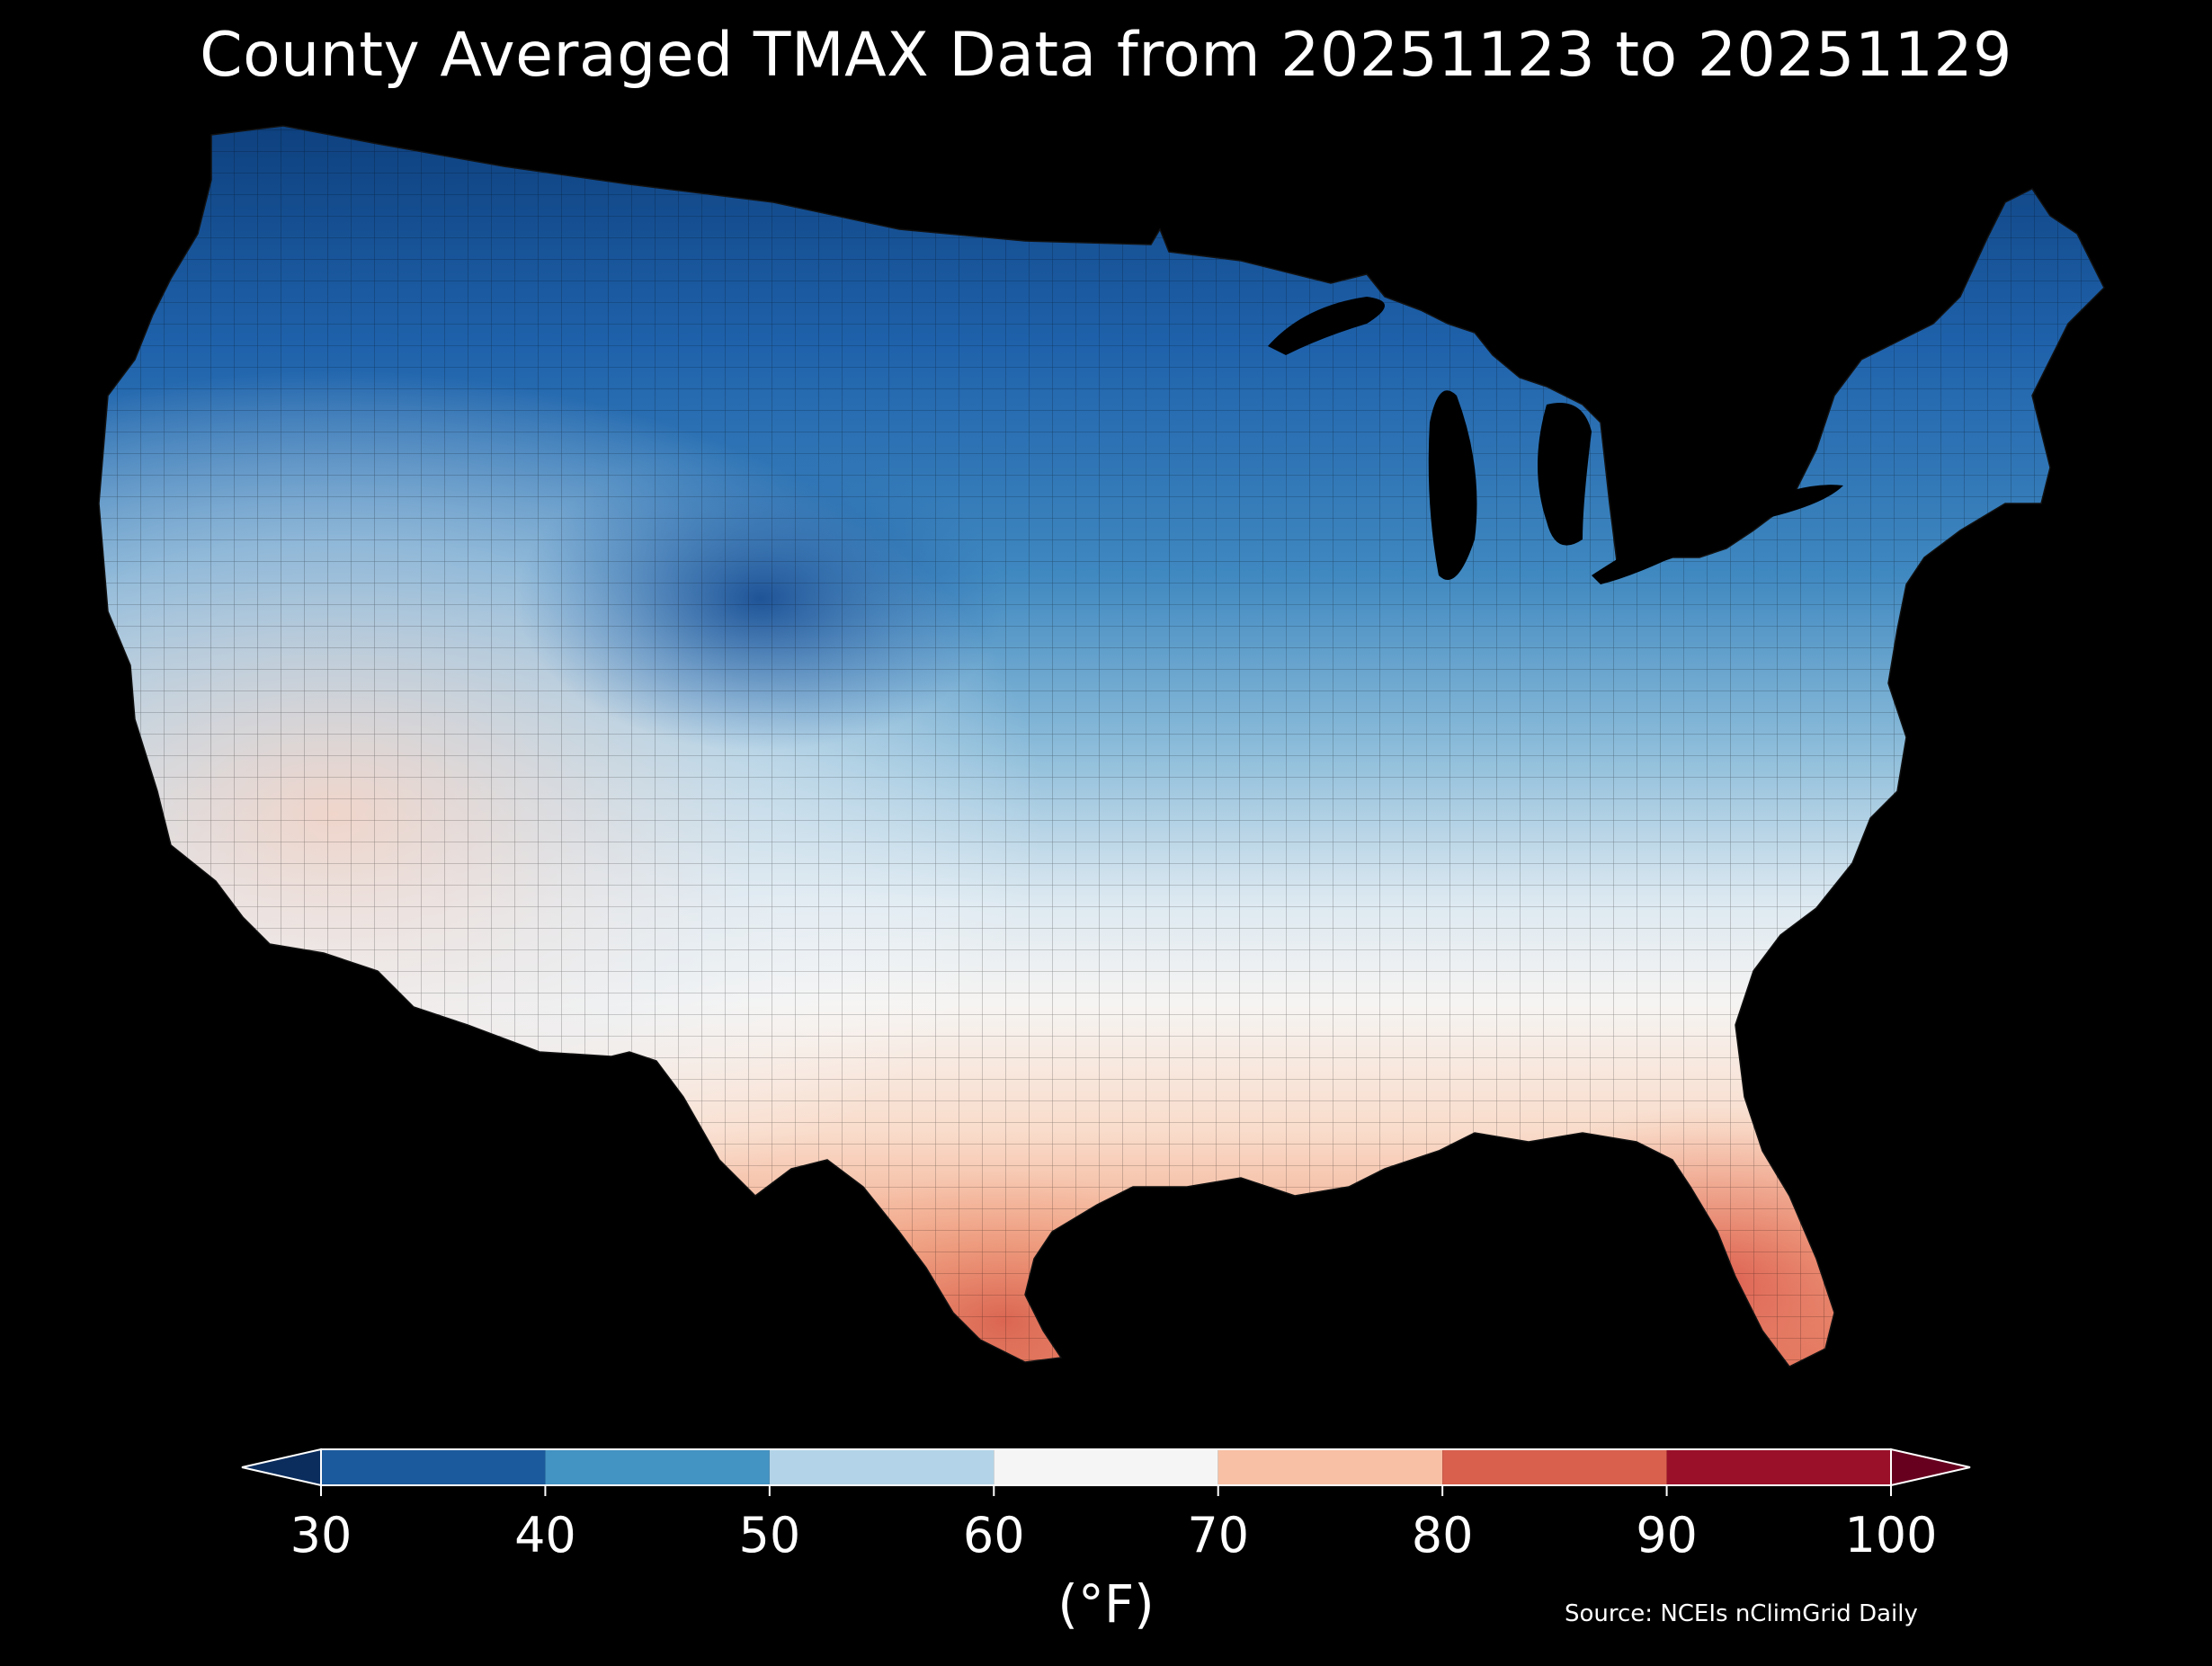 This screenshot has height=1666, width=2212. Describe the element at coordinates (545, 1535) in the screenshot. I see `colorbar-tick-label: 40` at that location.